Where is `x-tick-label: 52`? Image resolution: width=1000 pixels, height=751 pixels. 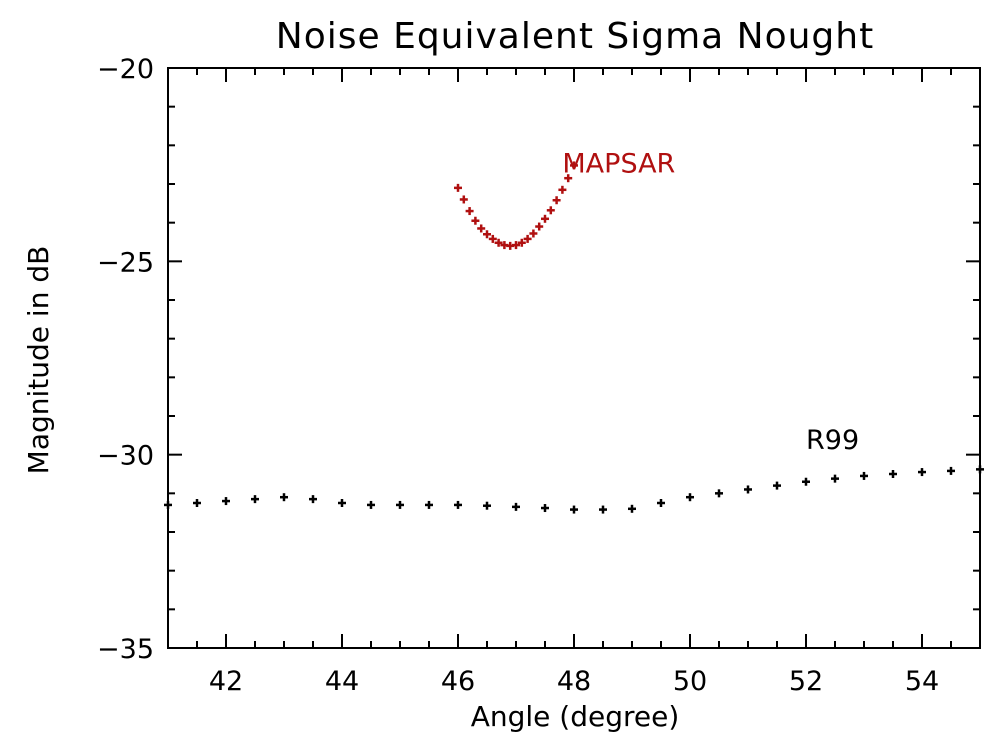
x-tick-label: 52 is located at coordinates (806, 681).